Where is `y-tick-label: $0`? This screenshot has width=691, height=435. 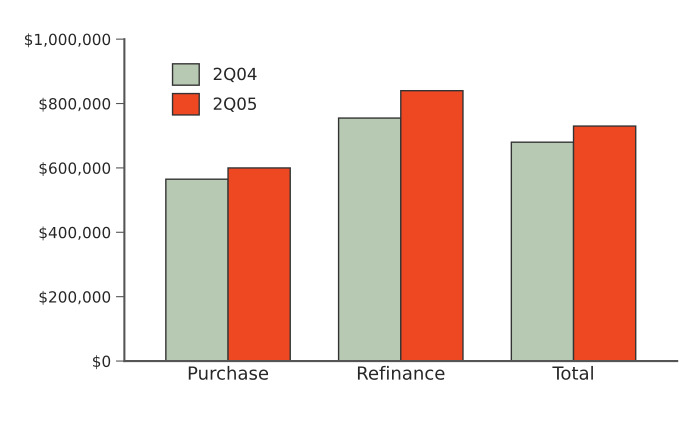
y-tick-label: $0 is located at coordinates (101, 362).